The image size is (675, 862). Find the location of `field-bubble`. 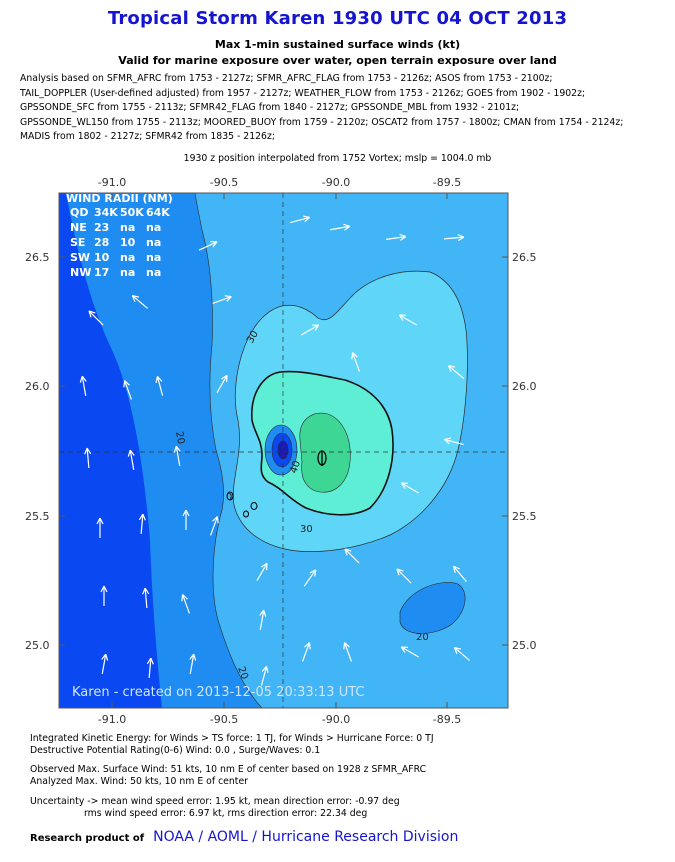

field-bubble is located at coordinates (432, 608).